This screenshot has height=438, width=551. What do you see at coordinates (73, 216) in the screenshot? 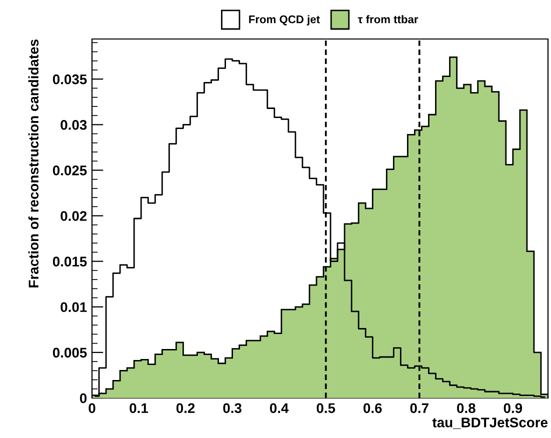
I see `y-tick-label: 0.02` at bounding box center [73, 216].